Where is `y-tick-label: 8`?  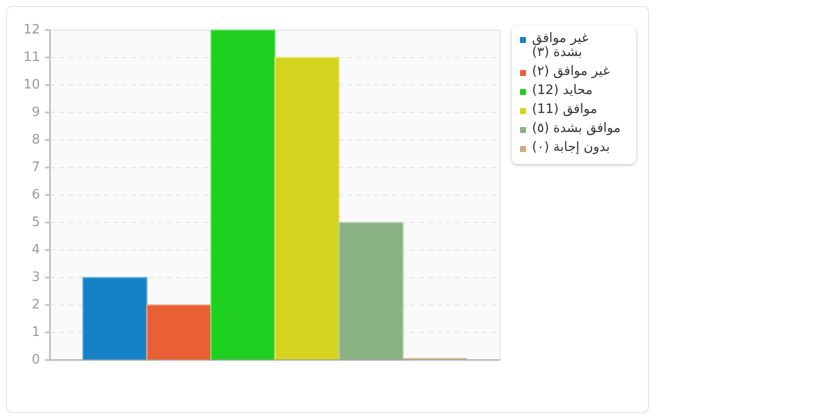 y-tick-label: 8 is located at coordinates (36, 140).